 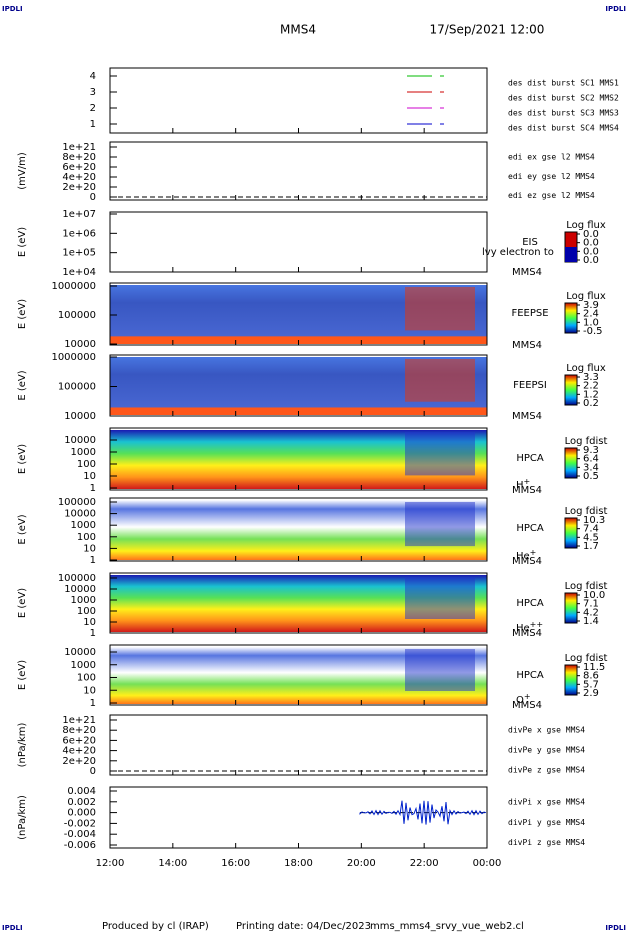 I want to click on x-tick-label: 16:00, so click(x=235, y=863).